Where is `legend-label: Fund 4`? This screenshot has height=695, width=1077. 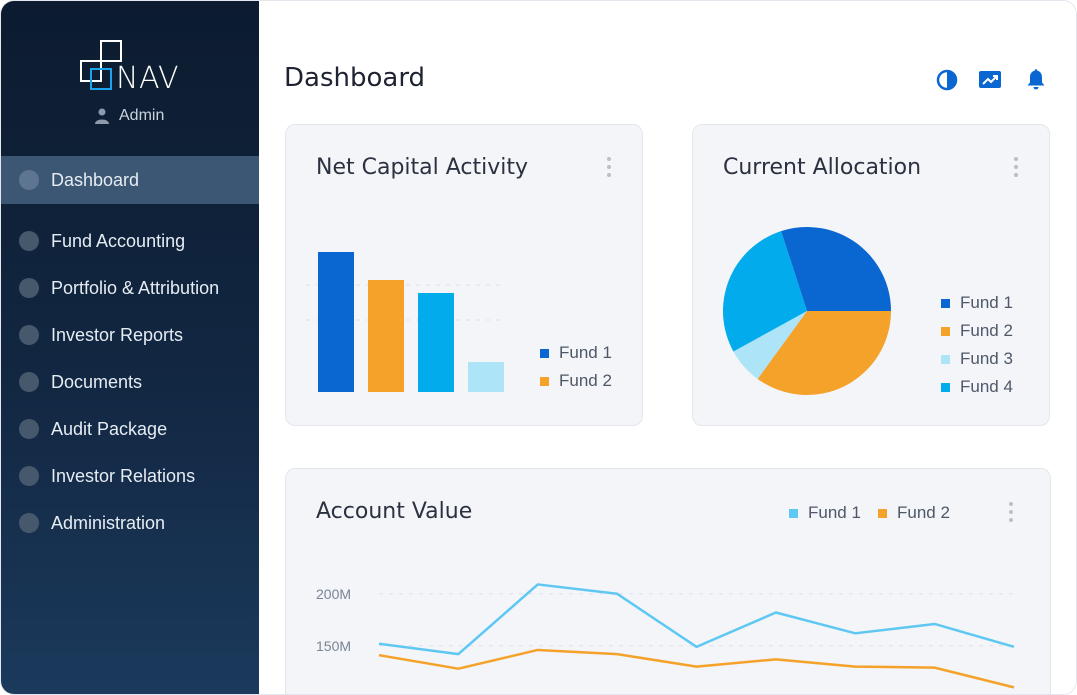 legend-label: Fund 4 is located at coordinates (986, 386).